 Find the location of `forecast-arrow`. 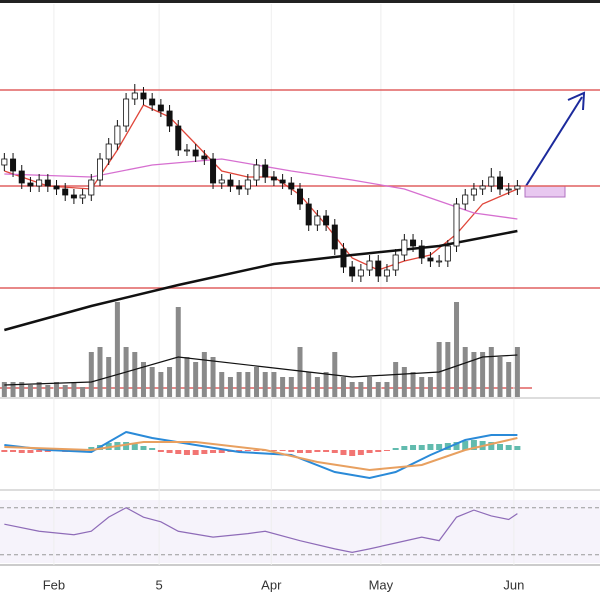

forecast-arrow is located at coordinates (554, 141).